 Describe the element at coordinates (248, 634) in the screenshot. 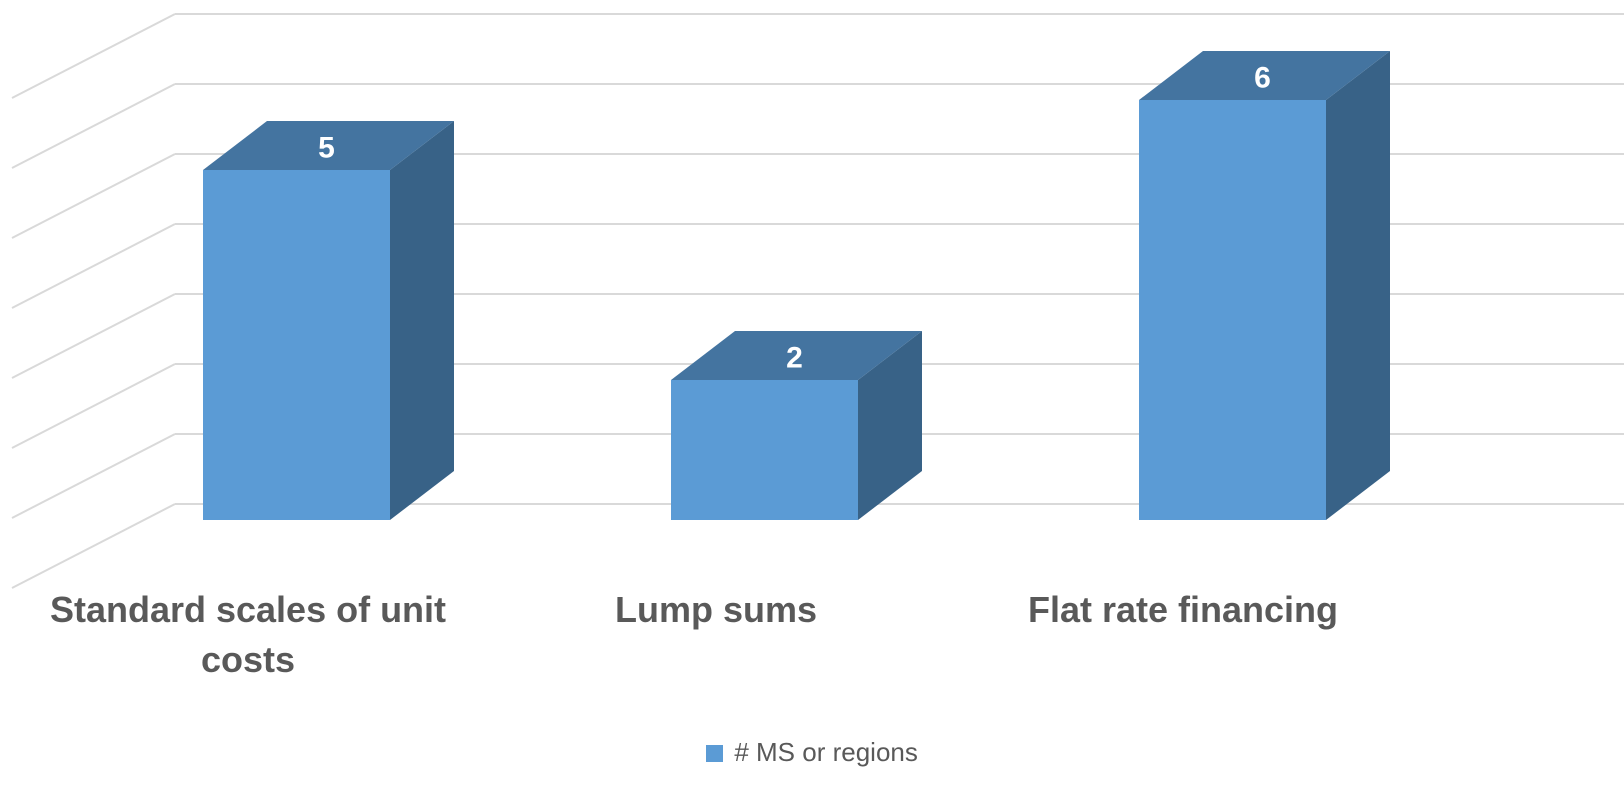

I see `category-label-0: Standard scales of unit costs` at that location.